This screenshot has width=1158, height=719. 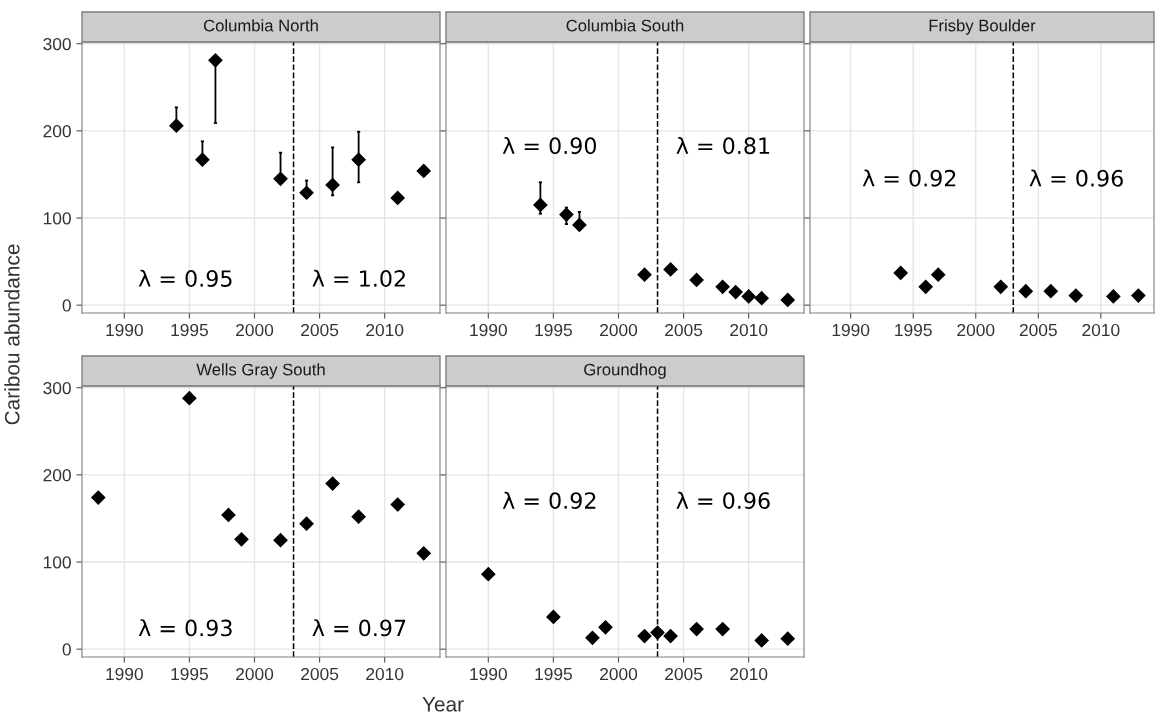 What do you see at coordinates (982, 27) in the screenshot?
I see `chart-title: Frisby Boulder` at bounding box center [982, 27].